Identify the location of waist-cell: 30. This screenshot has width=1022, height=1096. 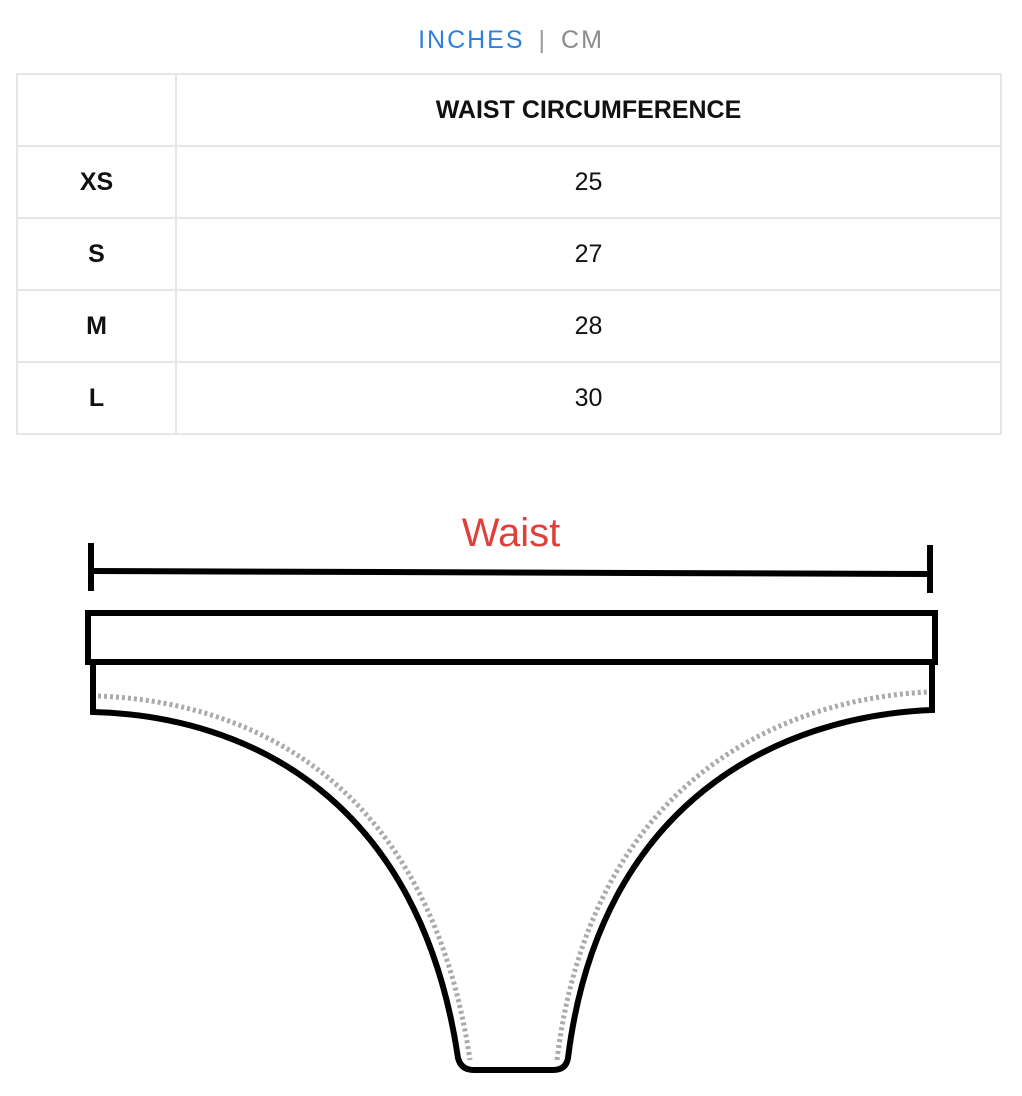
(588, 398).